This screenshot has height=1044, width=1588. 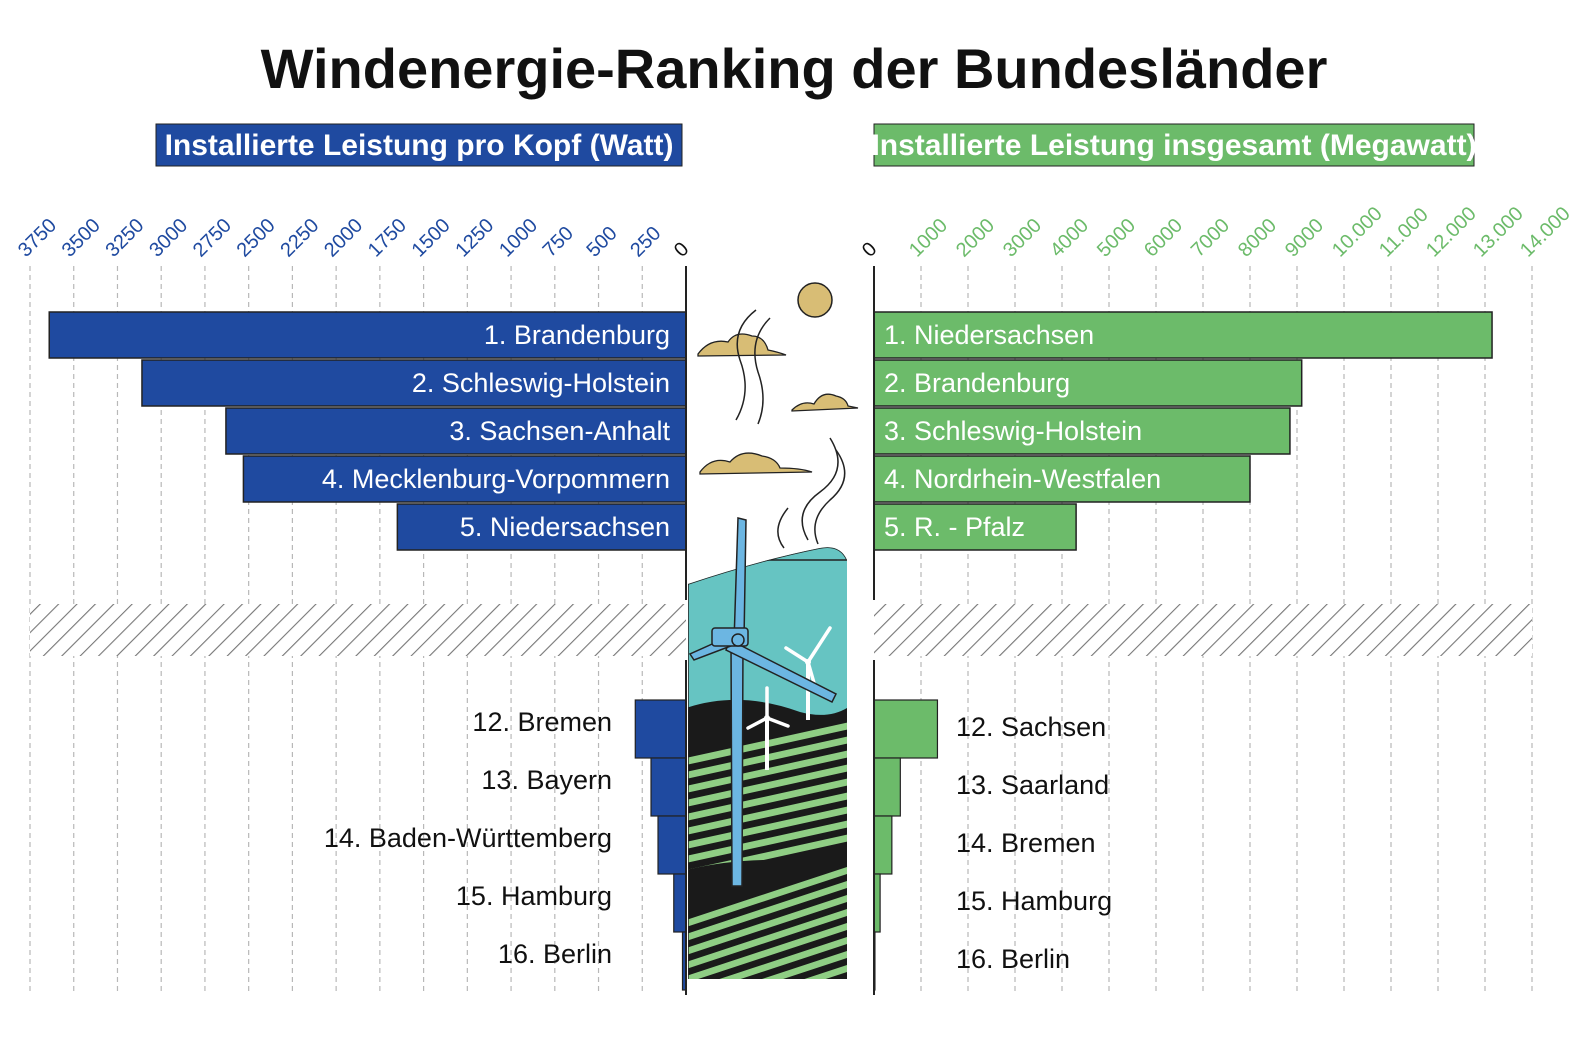 What do you see at coordinates (559, 431) in the screenshot?
I see `bar-label: 3. Sachsen-Anhalt` at bounding box center [559, 431].